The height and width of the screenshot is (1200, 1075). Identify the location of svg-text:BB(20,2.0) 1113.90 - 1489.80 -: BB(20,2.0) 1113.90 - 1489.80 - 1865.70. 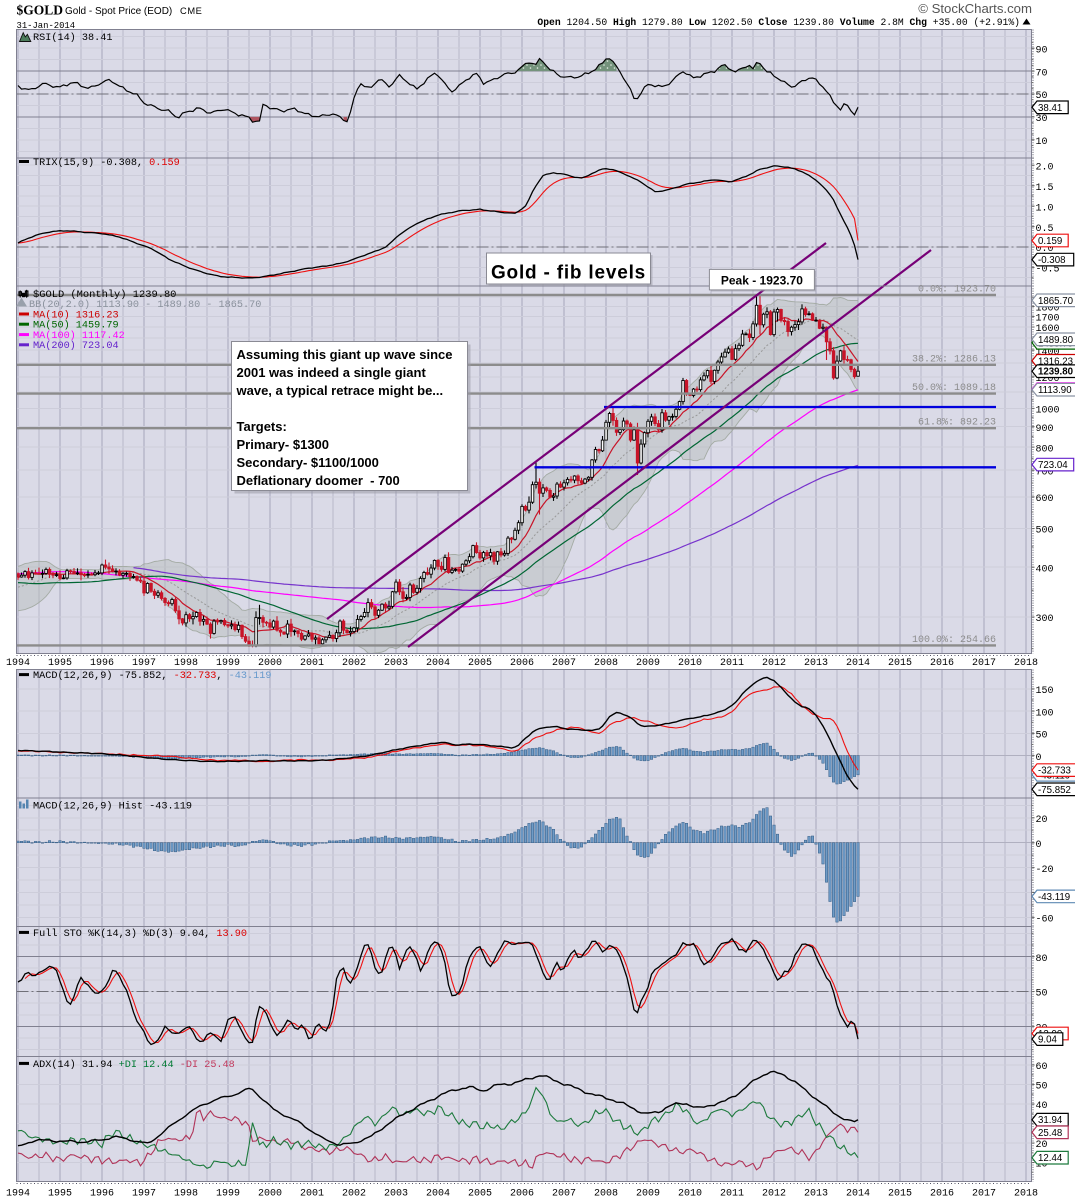
(145, 305).